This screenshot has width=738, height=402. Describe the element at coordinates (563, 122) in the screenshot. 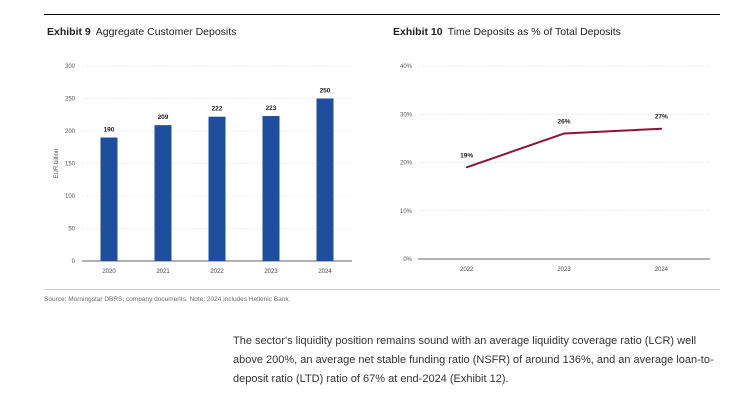

I see `point-data-label: 26%` at that location.